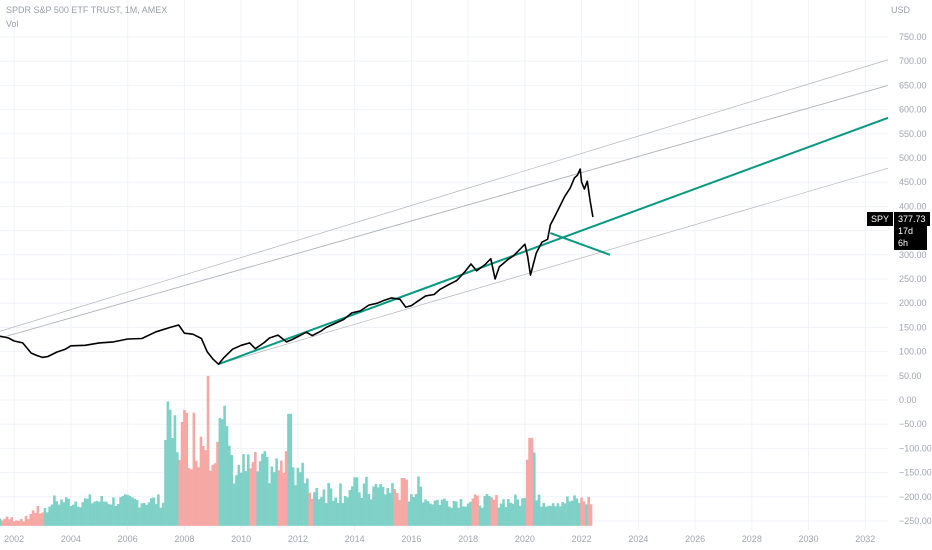 Image resolution: width=932 pixels, height=550 pixels. I want to click on y-tick-label: 300.00, so click(913, 255).